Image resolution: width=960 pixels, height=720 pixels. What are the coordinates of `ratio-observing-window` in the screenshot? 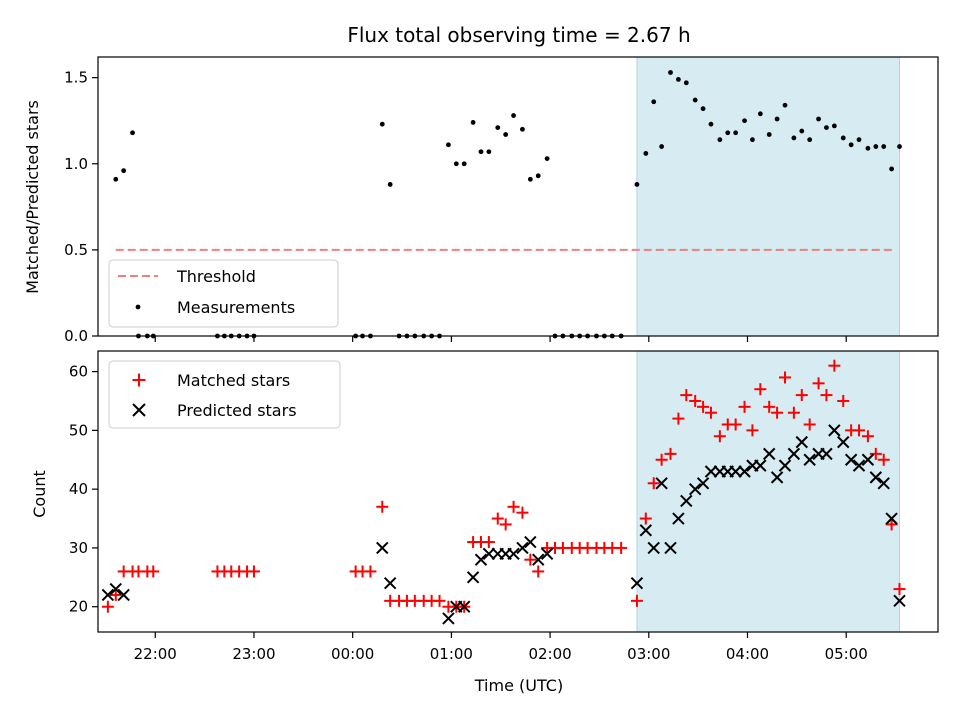 It's located at (768, 196).